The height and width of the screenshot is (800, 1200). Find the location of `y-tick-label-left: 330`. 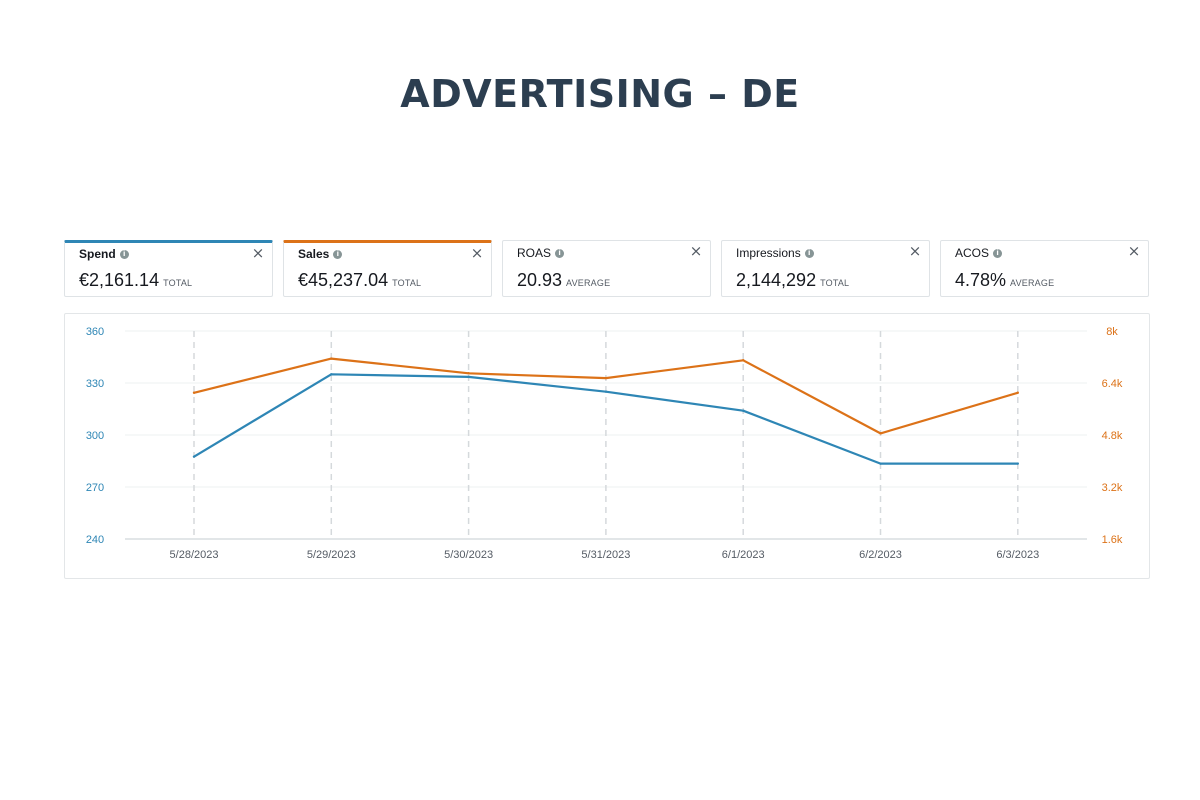

y-tick-label-left: 330 is located at coordinates (95, 384).